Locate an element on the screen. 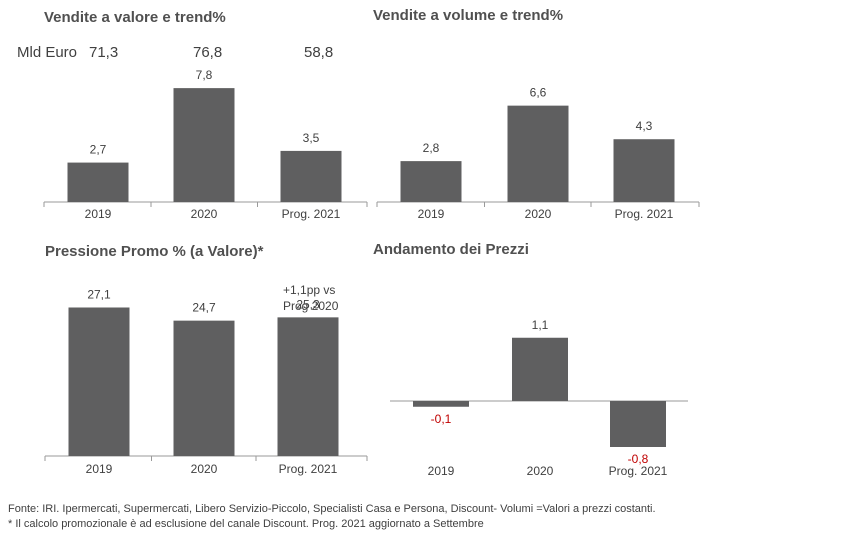 The image size is (852, 547). mld-euro-value-2021: 58,8 is located at coordinates (319, 52).